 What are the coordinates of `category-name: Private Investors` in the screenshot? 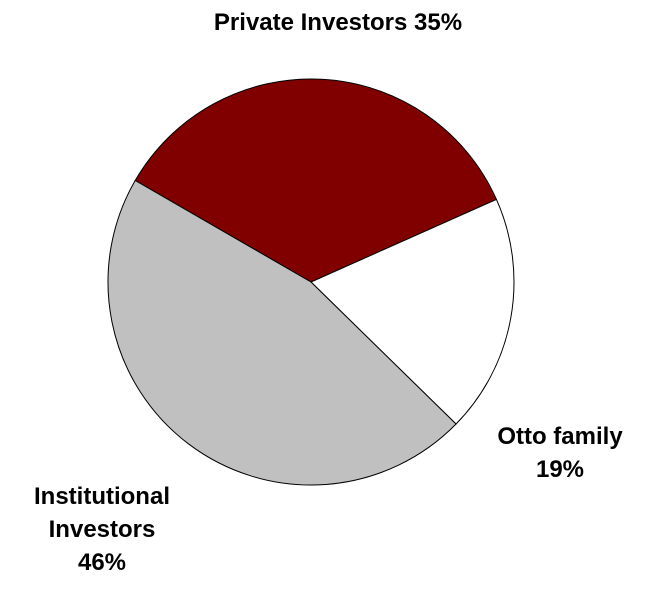 It's located at (310, 22).